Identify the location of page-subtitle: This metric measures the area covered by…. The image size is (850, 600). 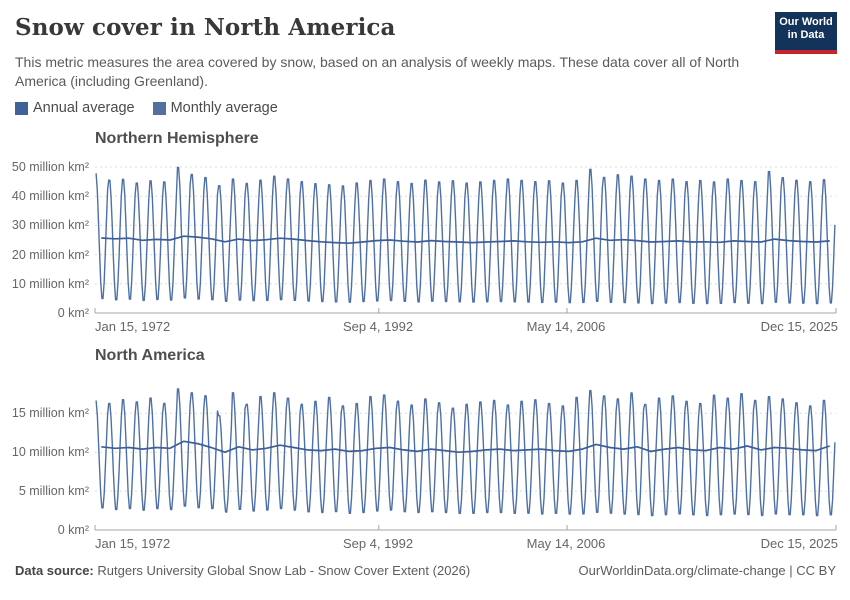
(377, 71).